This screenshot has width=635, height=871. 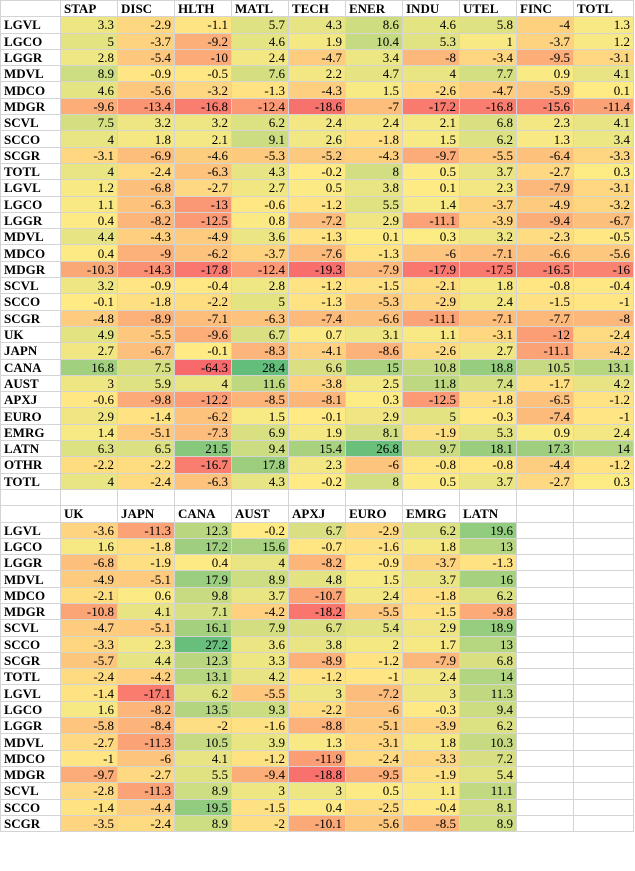 What do you see at coordinates (146, 660) in the screenshot?
I see `data-cell: 4.4` at bounding box center [146, 660].